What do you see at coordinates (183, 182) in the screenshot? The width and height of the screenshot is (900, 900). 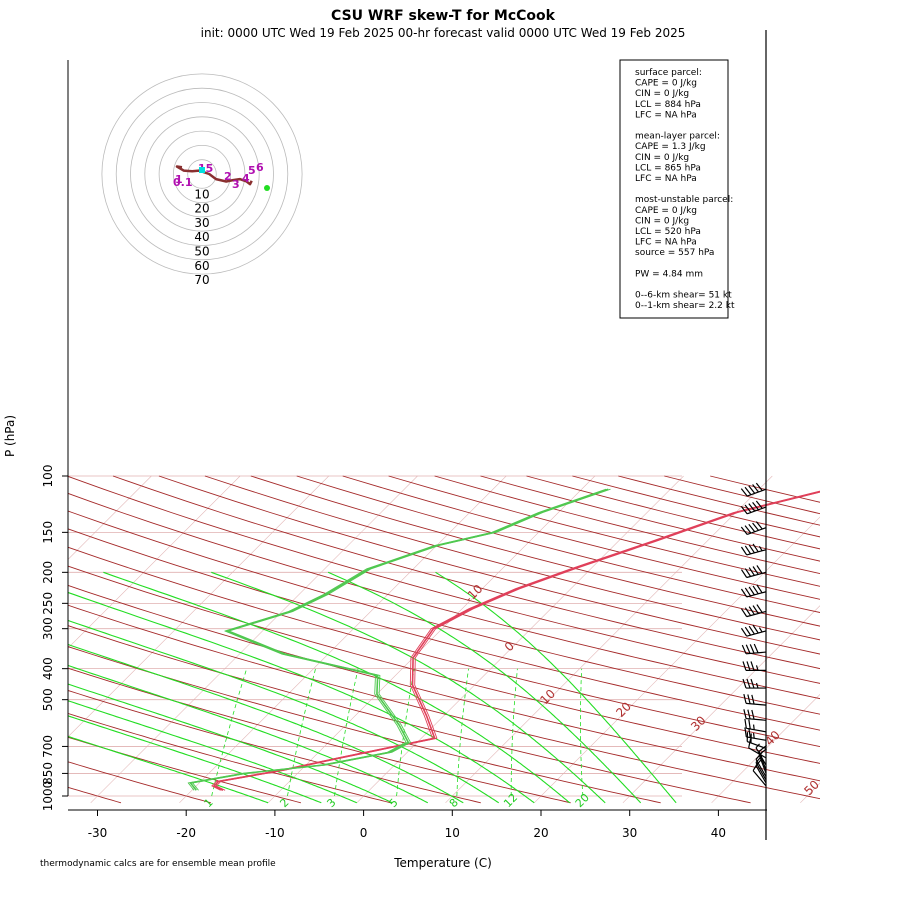 I see `hodograph-height-label: 0.1` at bounding box center [183, 182].